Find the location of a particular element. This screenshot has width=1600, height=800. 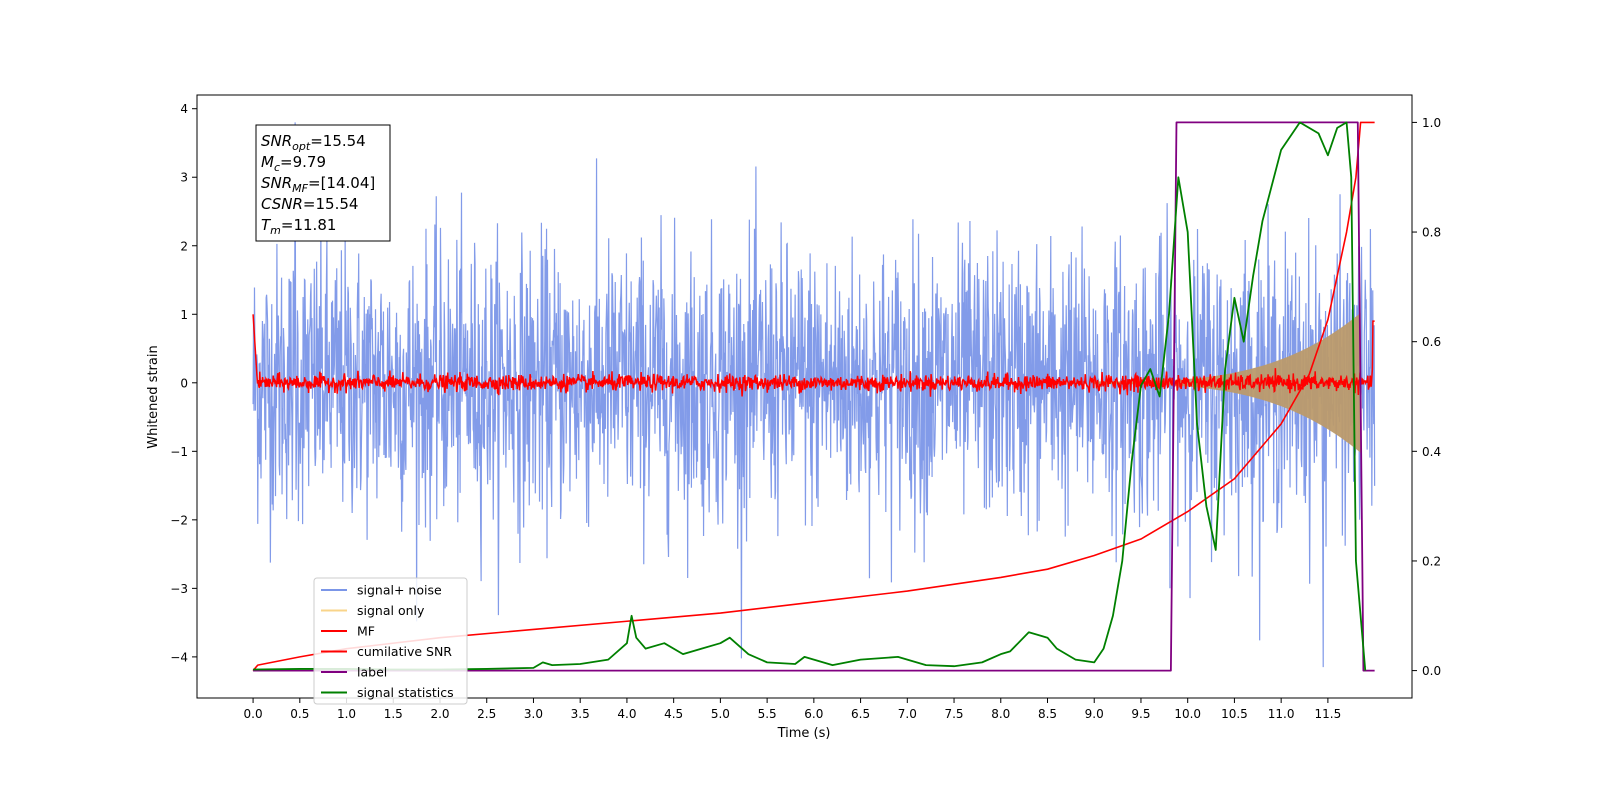

annotation-line: SNRopt=15.54 is located at coordinates (313, 142).